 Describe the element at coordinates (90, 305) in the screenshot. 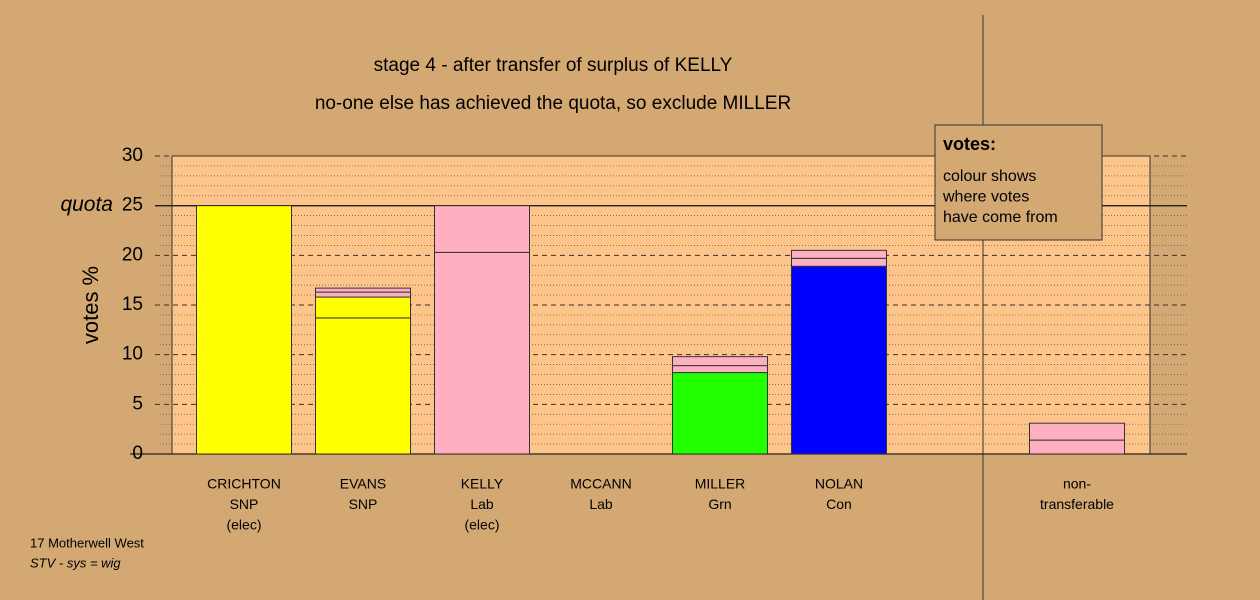

I see `y-axis-label: votes %` at that location.